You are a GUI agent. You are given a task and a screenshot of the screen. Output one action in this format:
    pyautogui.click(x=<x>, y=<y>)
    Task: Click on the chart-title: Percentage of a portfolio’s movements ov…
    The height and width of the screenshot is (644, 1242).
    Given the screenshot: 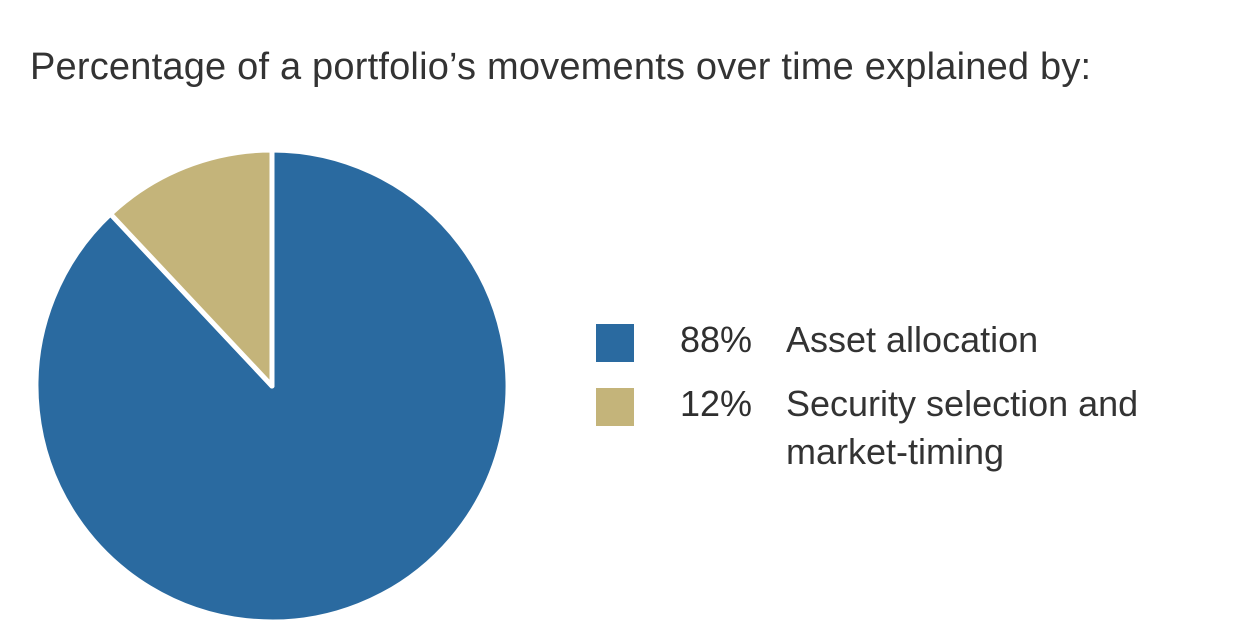 What is the action you would take?
    pyautogui.click(x=561, y=67)
    